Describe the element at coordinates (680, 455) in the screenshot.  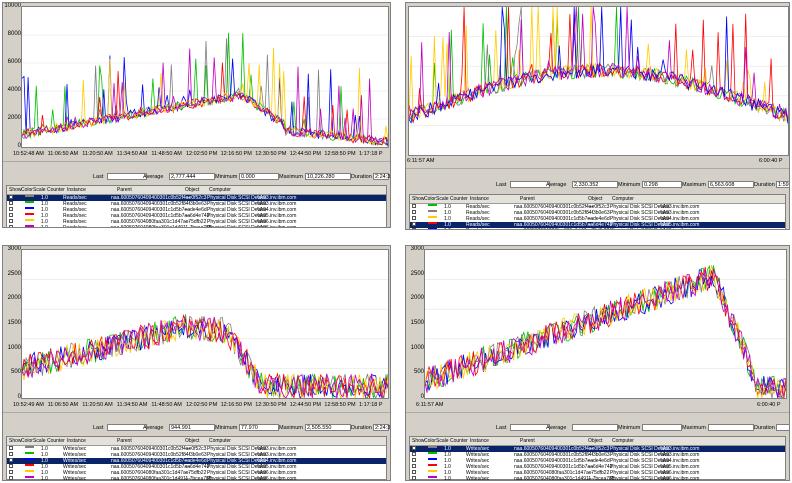
I see `cell-computer: \\A03.inv.ibm.com` at that location.